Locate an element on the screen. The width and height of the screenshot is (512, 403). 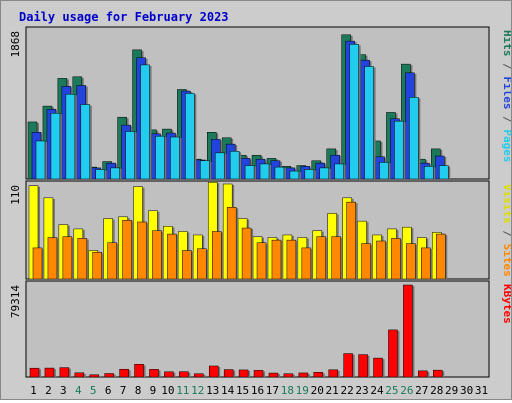
x-tick-label-19: 19 is located at coordinates (302, 390).